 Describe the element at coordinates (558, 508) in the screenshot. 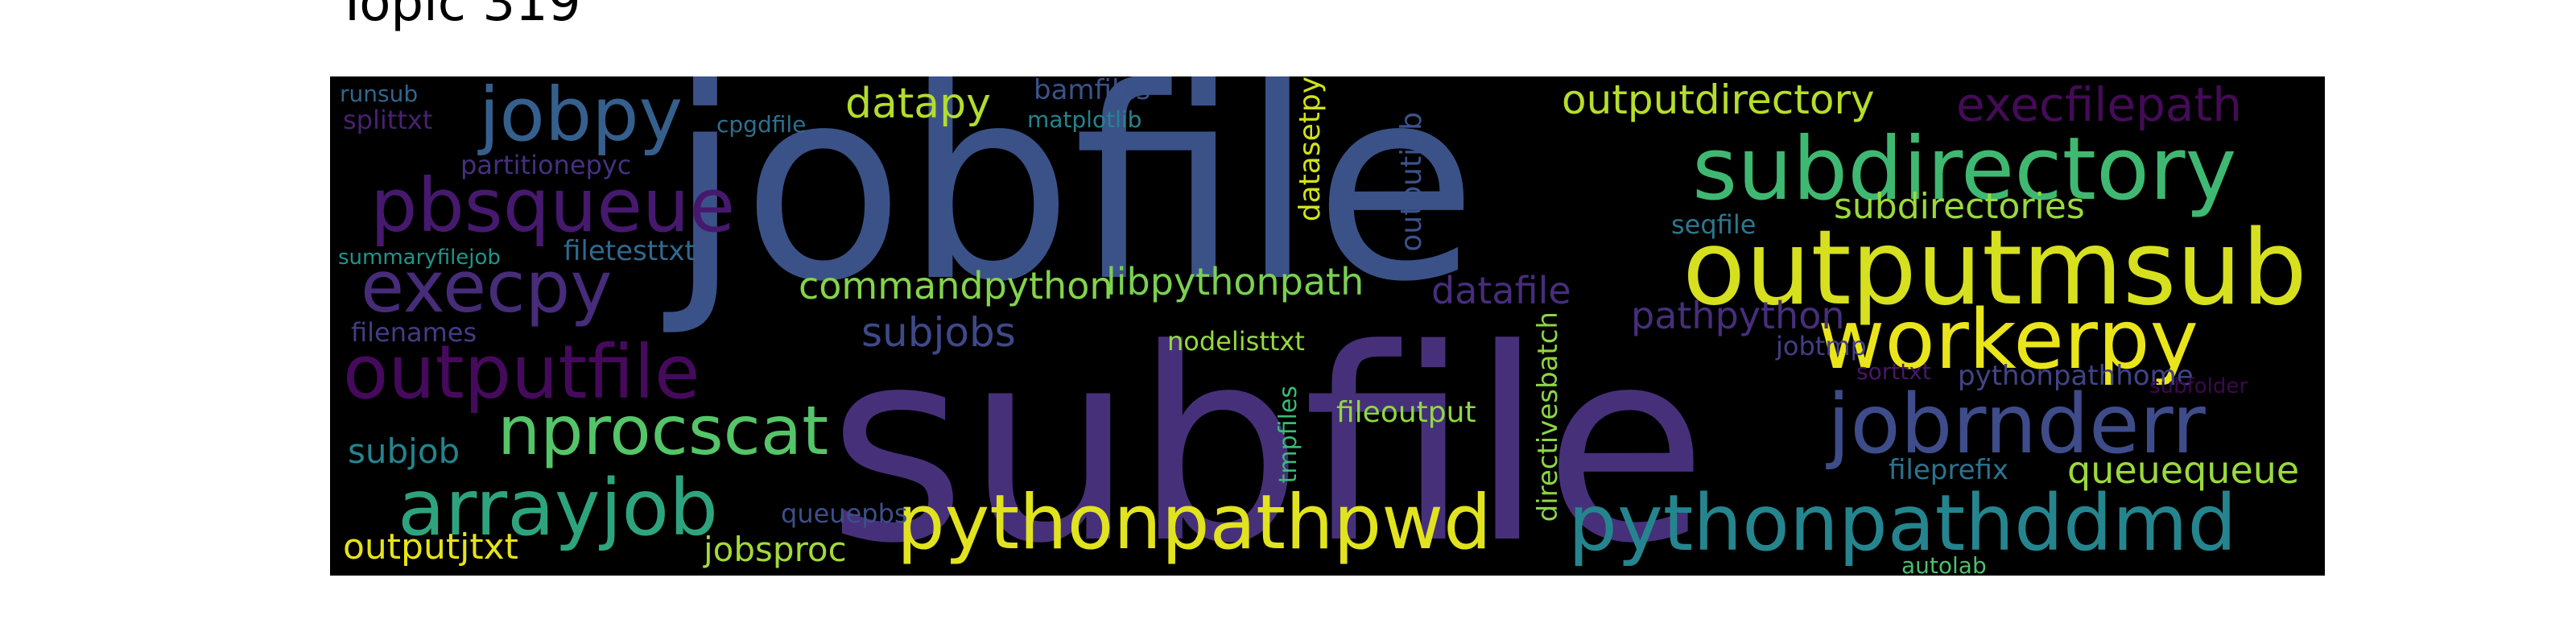

I see `word-arrayjob: arrayjob` at that location.